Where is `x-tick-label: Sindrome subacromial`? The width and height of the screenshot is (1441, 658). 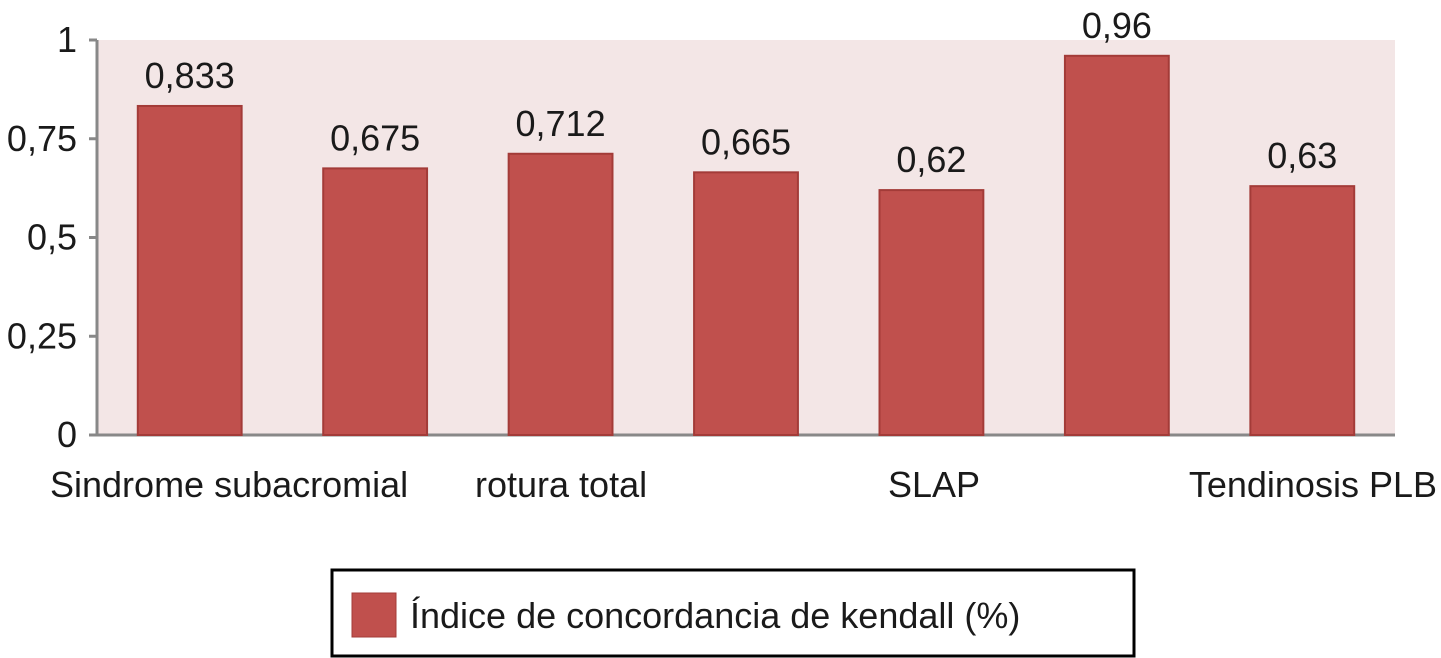 x-tick-label: Sindrome subacromial is located at coordinates (229, 484).